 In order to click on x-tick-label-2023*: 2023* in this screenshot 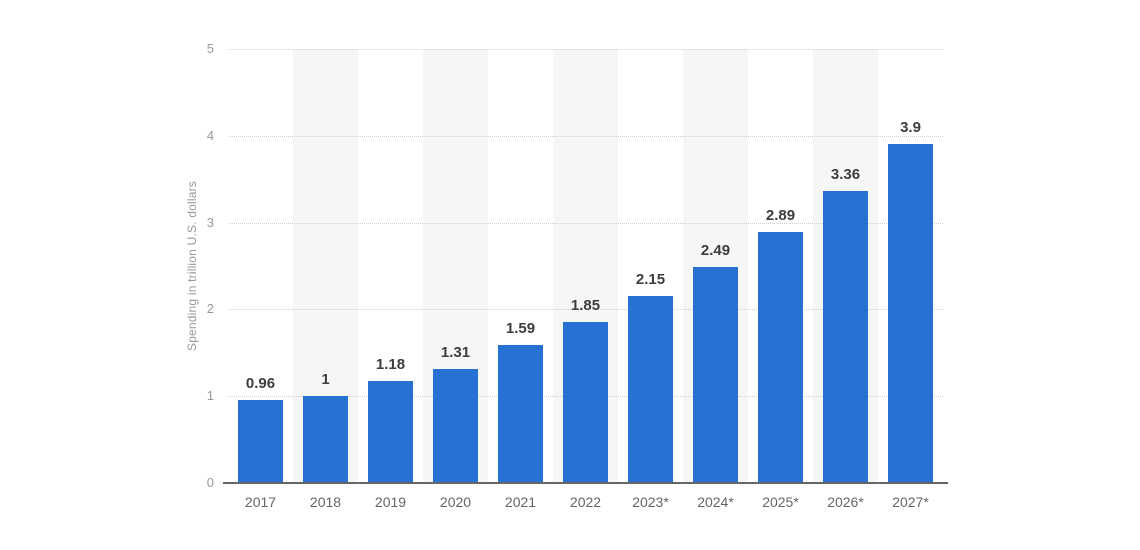, I will do `click(650, 502)`.